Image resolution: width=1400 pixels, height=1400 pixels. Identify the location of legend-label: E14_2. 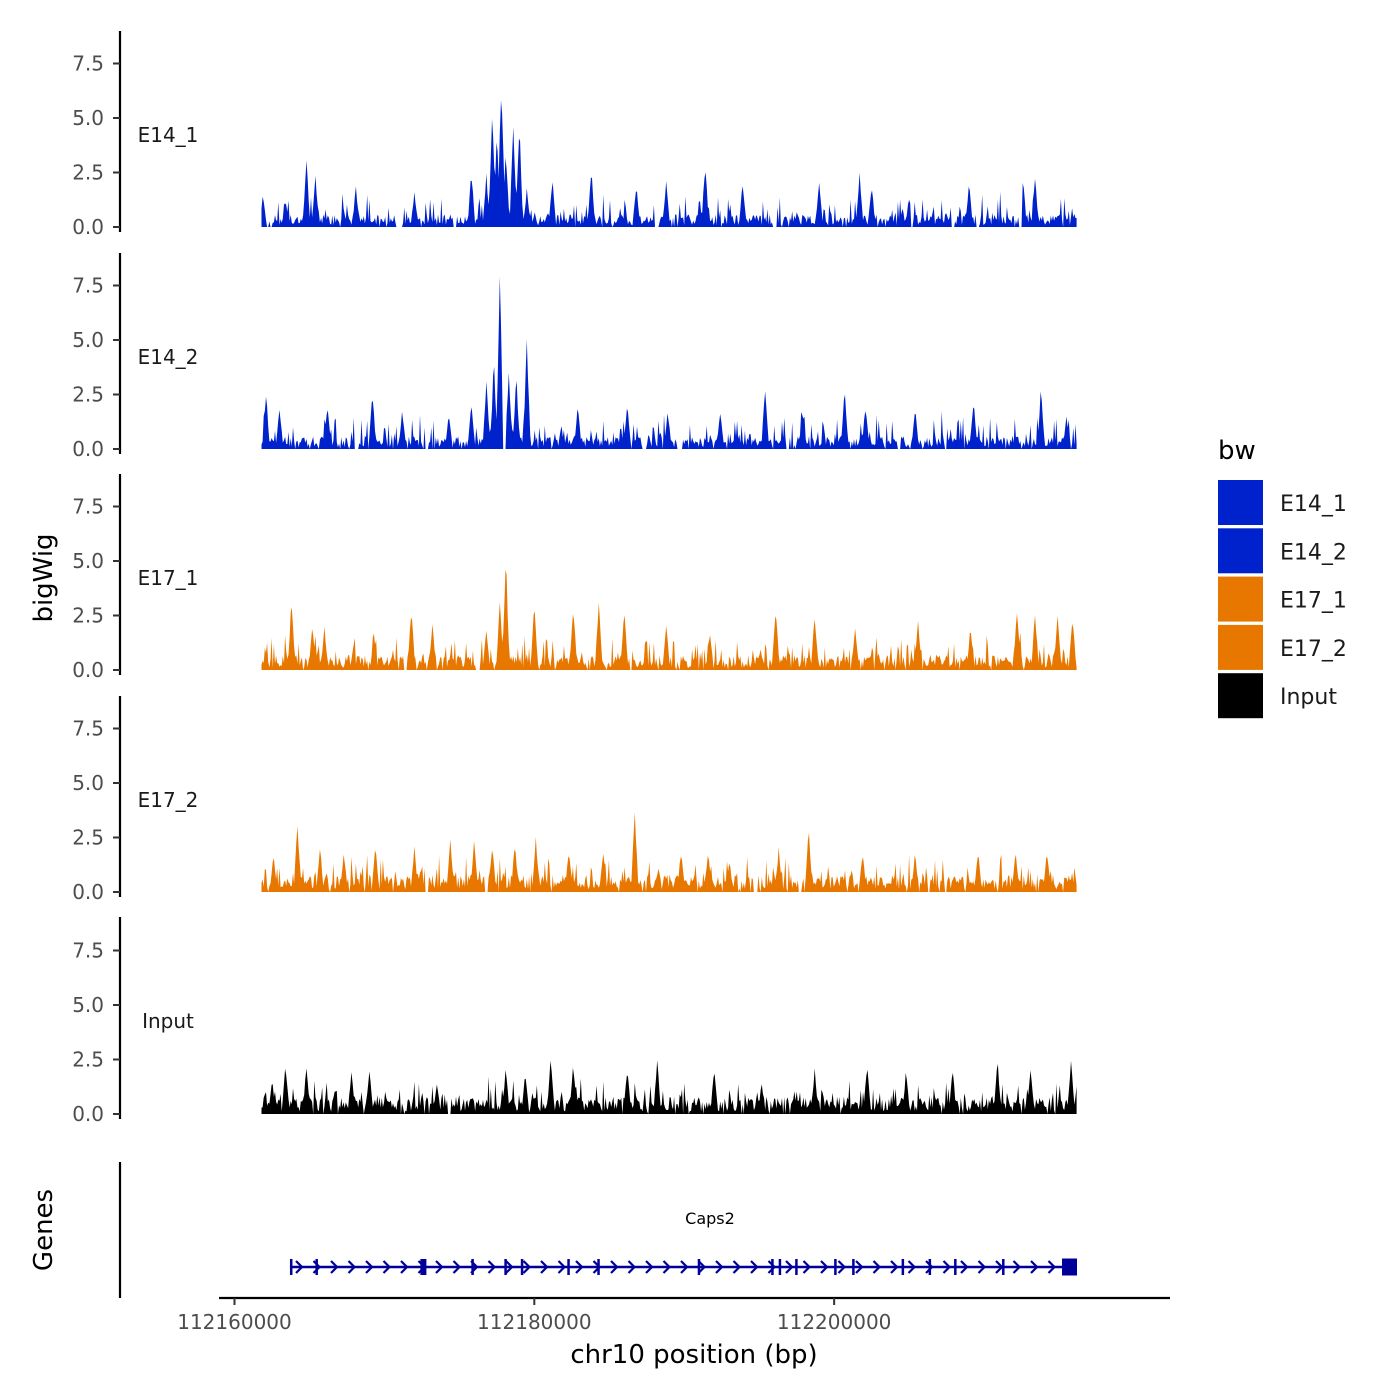
(1313, 552).